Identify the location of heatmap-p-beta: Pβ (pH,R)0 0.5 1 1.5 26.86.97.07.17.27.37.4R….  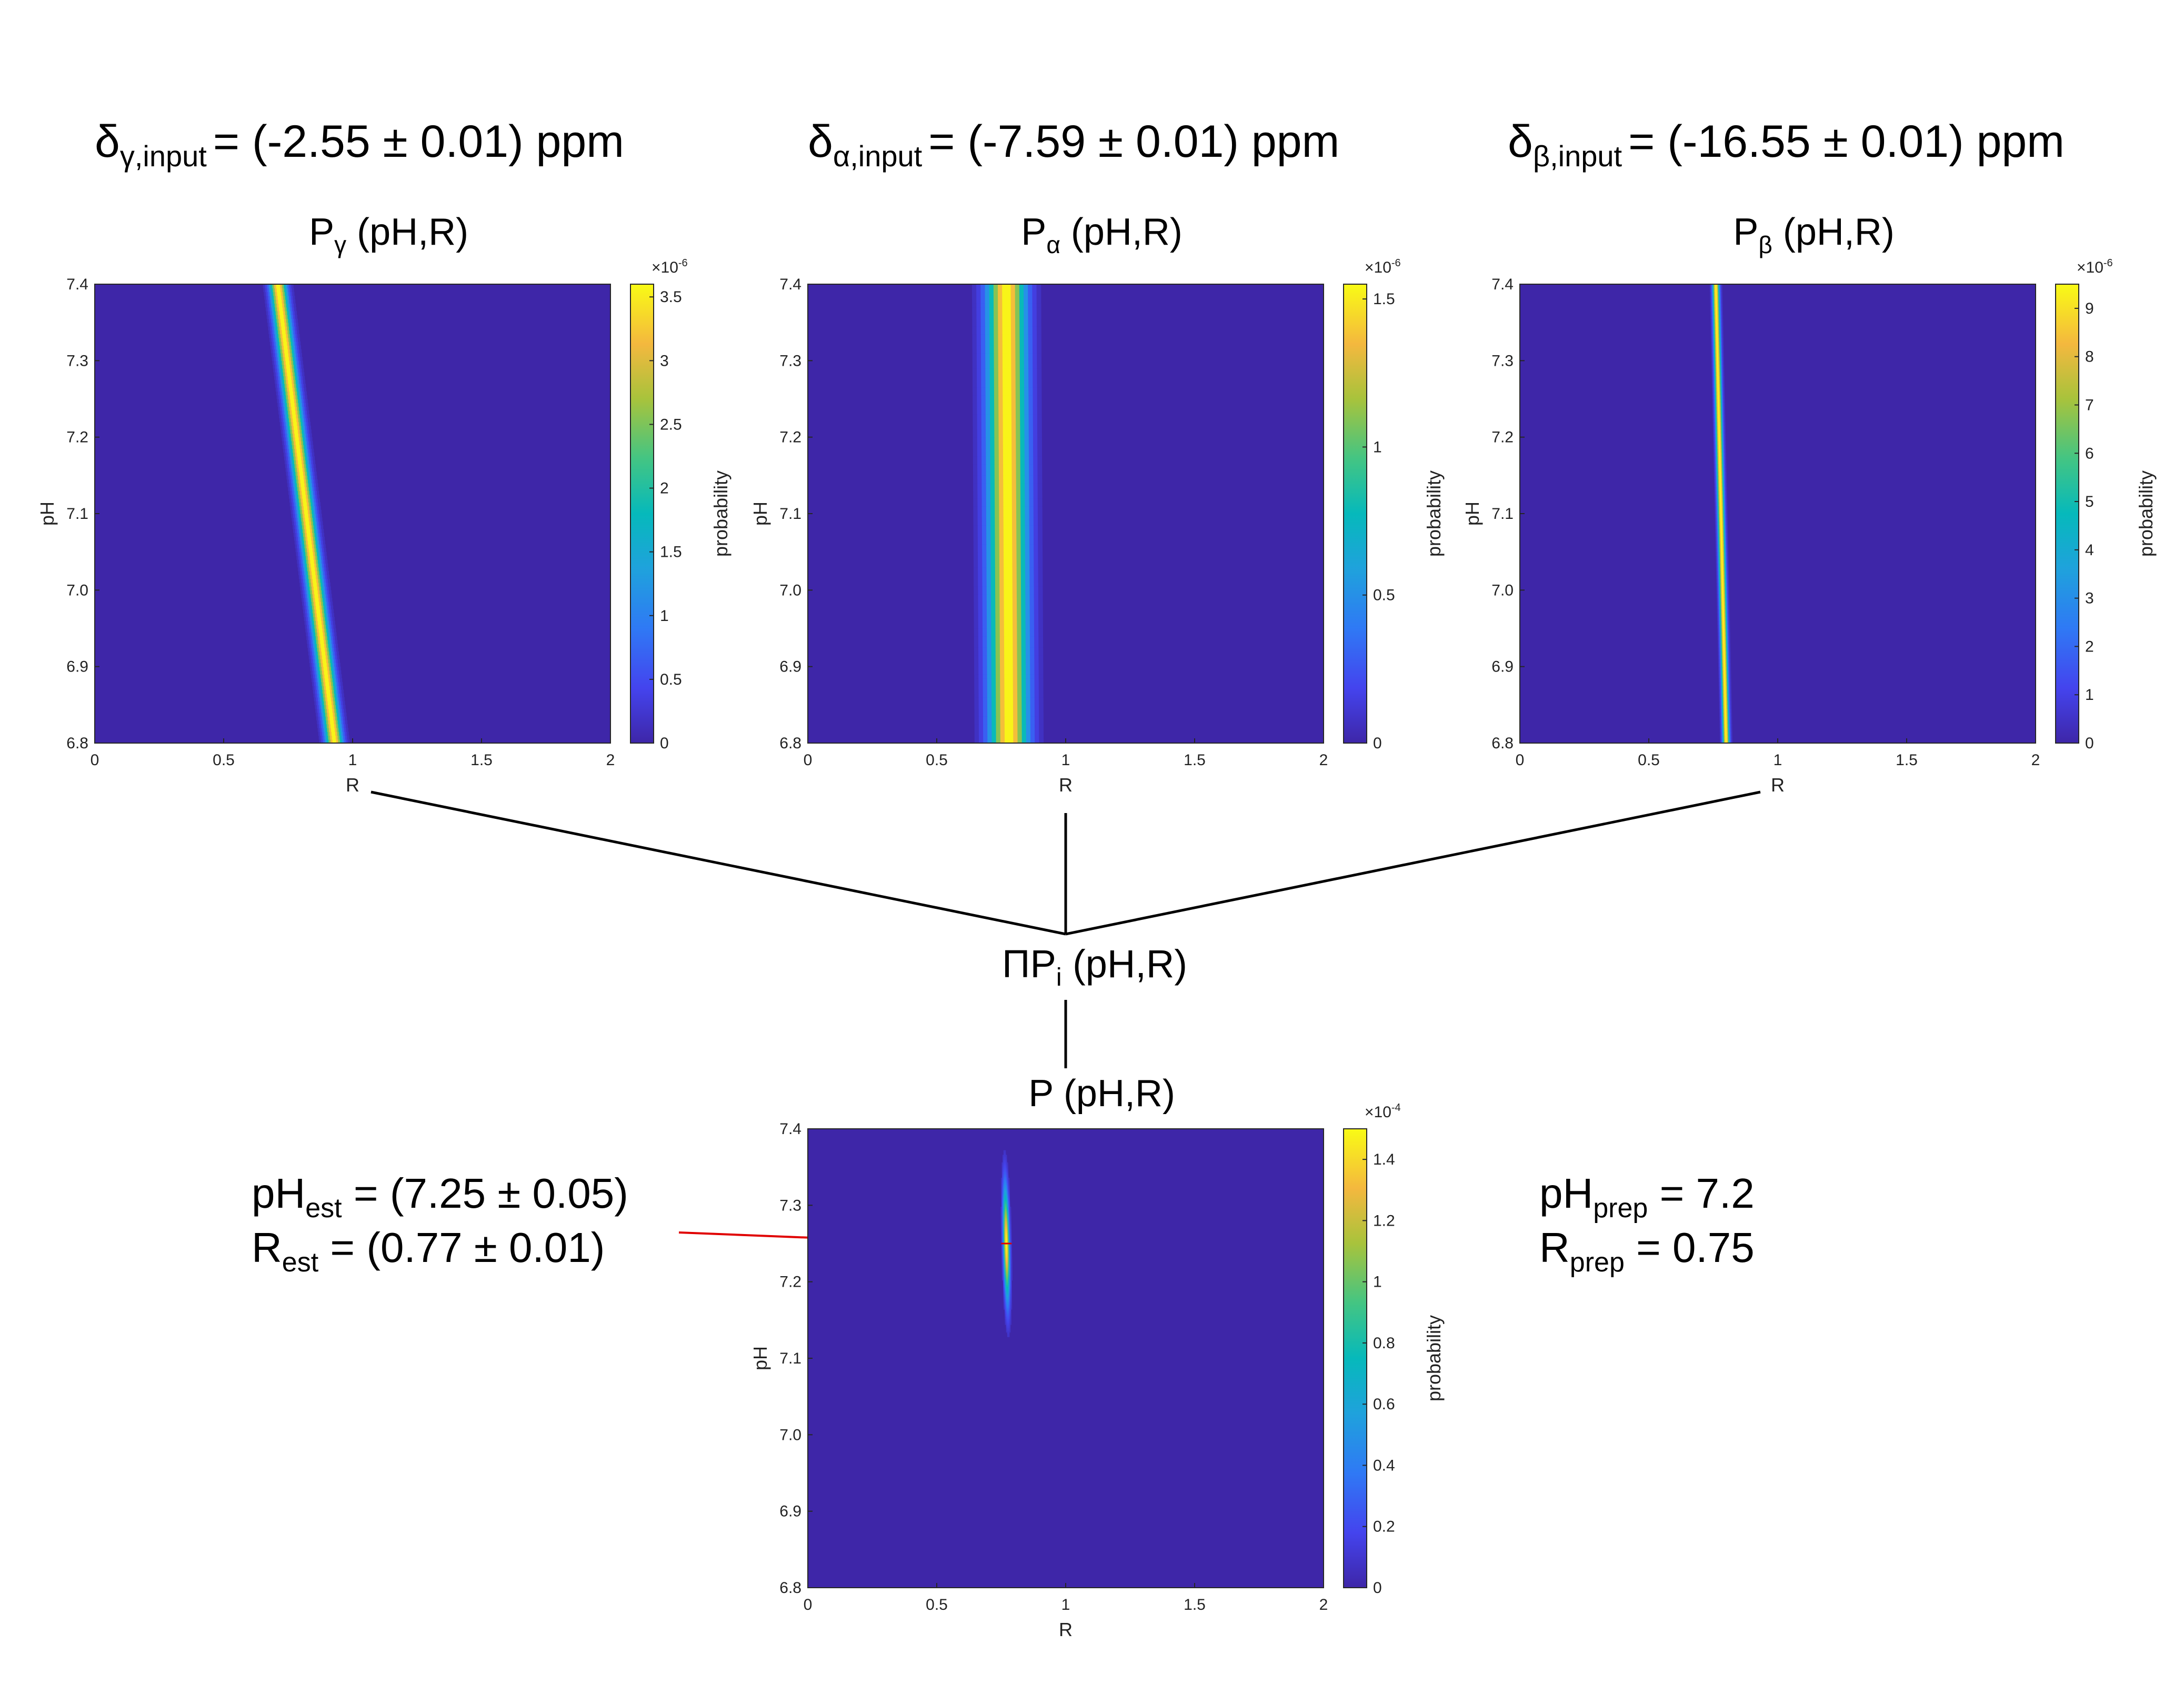
(1809, 503).